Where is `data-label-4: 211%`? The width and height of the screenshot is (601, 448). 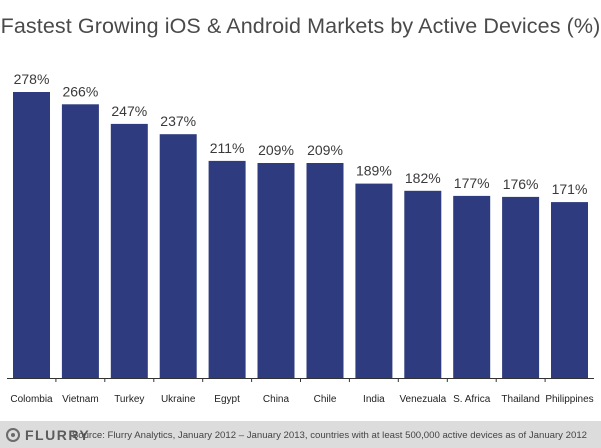
data-label-4: 211% is located at coordinates (227, 148).